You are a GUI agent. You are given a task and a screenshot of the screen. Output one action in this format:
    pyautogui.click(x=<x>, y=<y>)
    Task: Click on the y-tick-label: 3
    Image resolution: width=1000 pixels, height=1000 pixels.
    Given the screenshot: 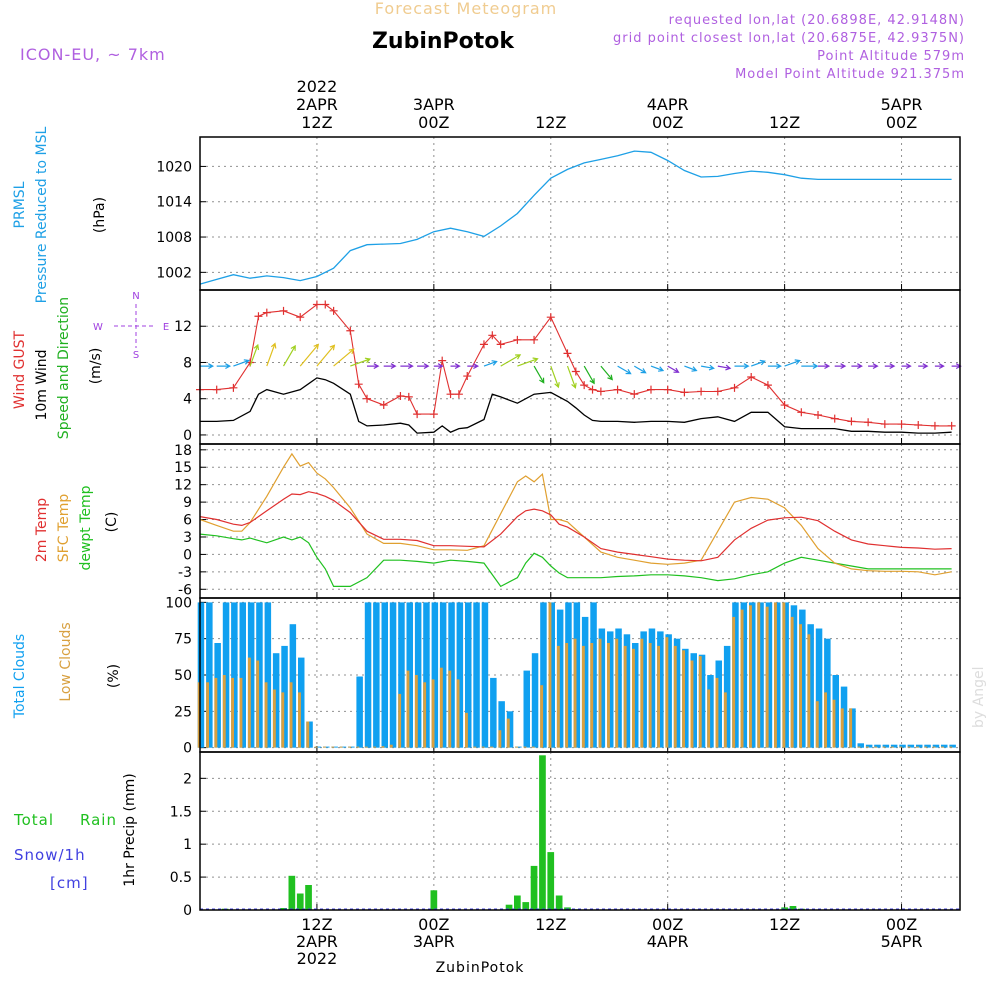 What is the action you would take?
    pyautogui.click(x=187, y=538)
    